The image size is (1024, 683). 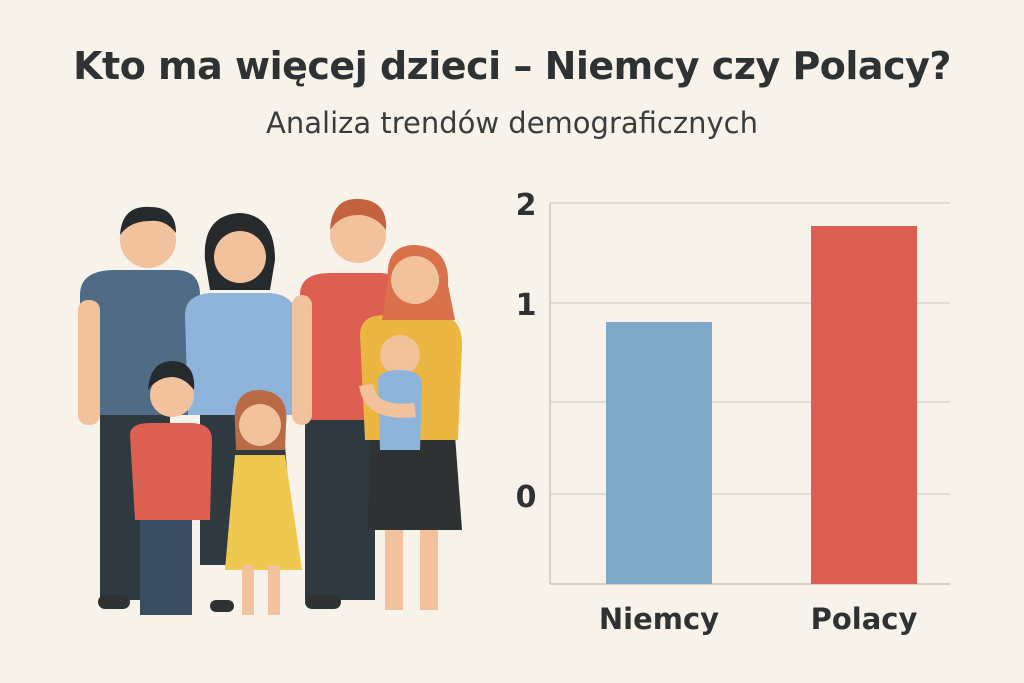 What do you see at coordinates (526, 497) in the screenshot?
I see `y-tick-label: 0` at bounding box center [526, 497].